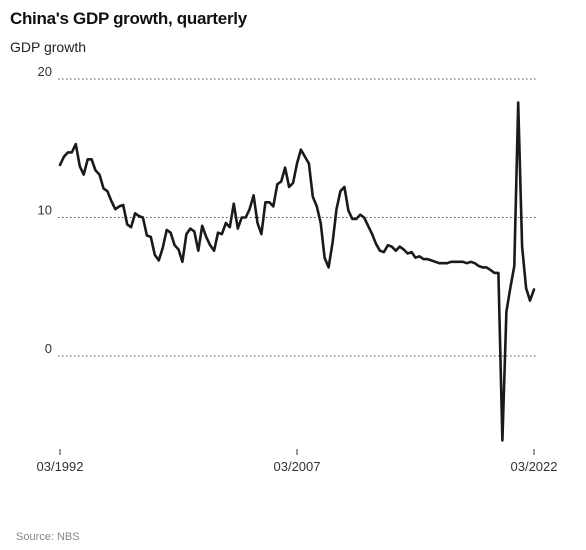 This screenshot has width=586, height=550. I want to click on x-tick-label: 03/2007, so click(297, 466).